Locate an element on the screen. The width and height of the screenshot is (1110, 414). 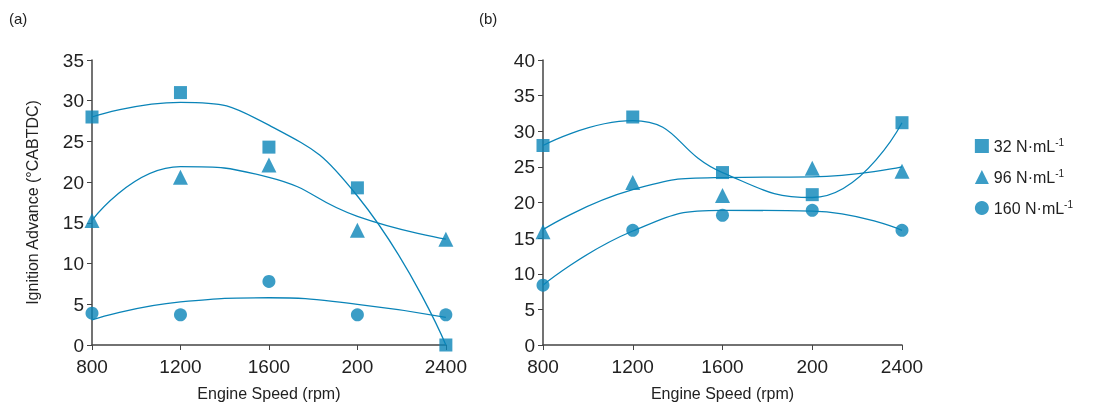
chart-title: (b) is located at coordinates (488, 18).